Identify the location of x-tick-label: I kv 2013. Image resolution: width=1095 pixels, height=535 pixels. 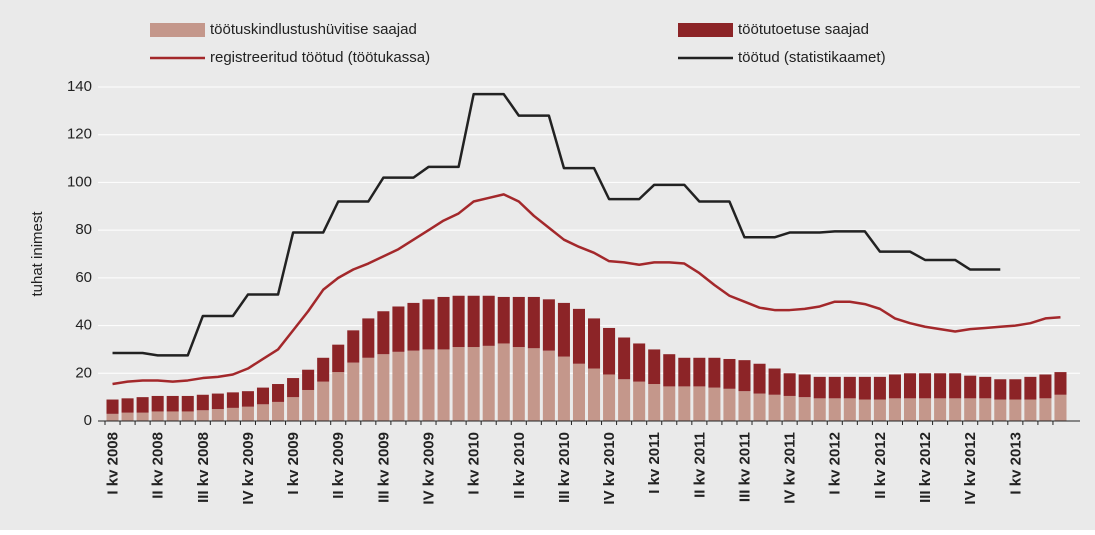
(1015, 463).